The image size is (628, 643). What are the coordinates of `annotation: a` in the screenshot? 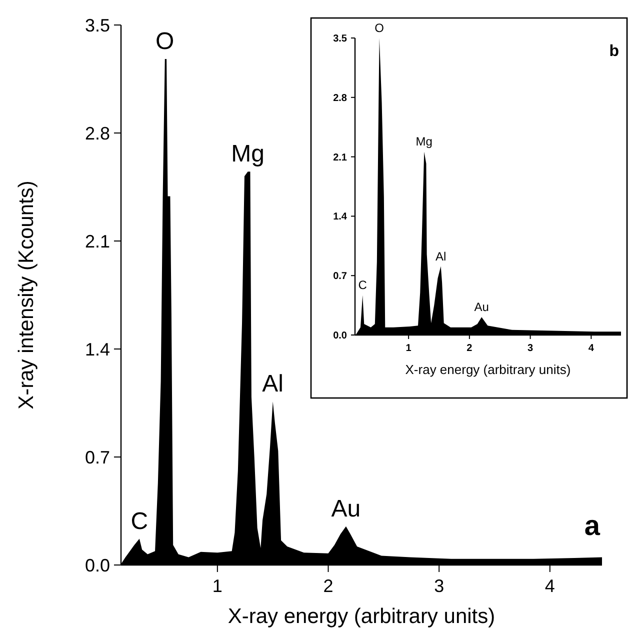 It's located at (592, 525).